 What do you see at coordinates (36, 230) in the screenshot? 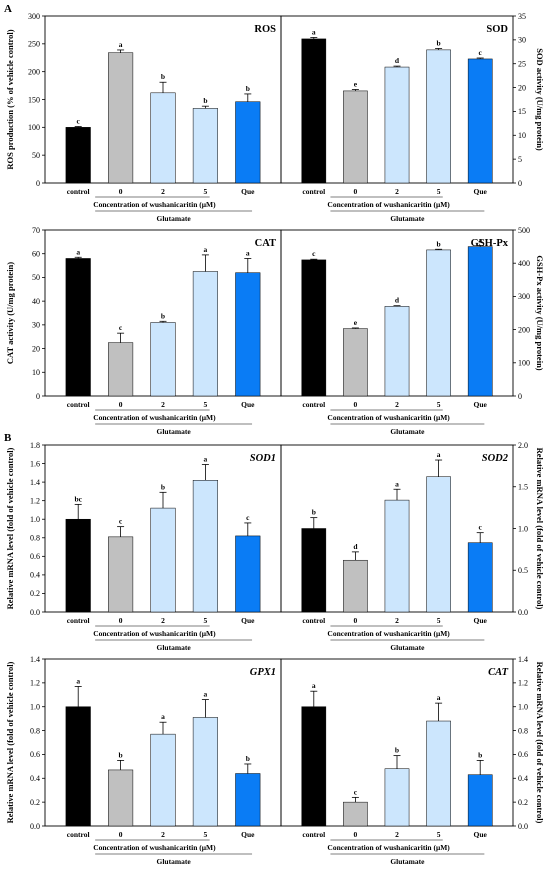
I see `y-tick-label: 70` at bounding box center [36, 230].